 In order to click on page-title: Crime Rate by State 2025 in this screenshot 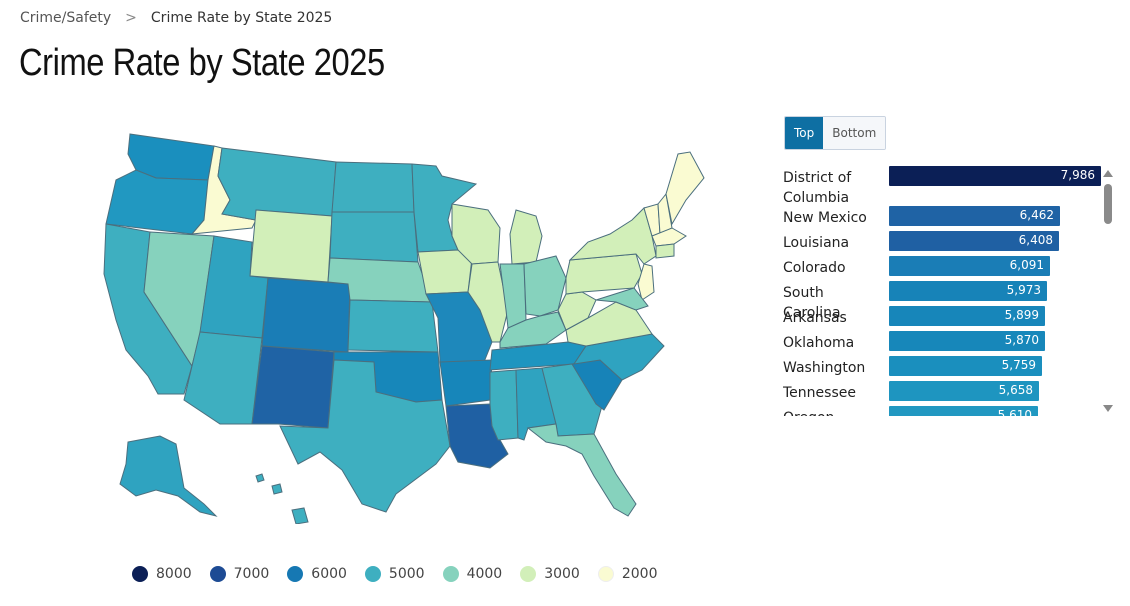, I will do `click(202, 63)`.